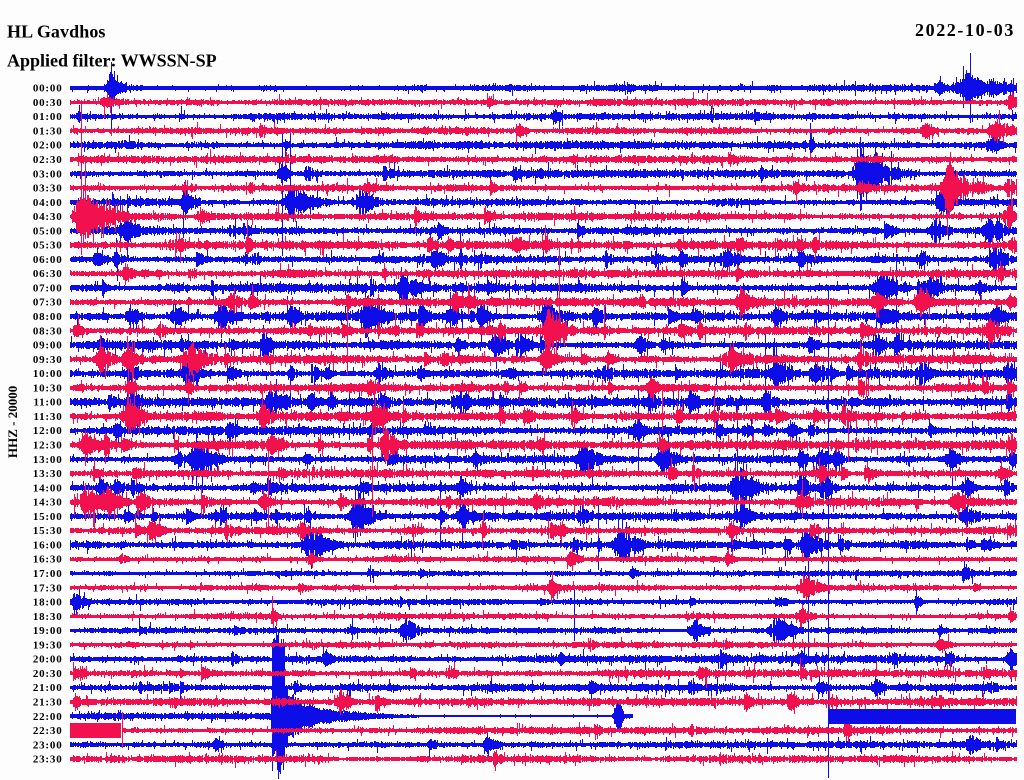  Describe the element at coordinates (48, 217) in the screenshot. I see `svg-text: 04:30` at that location.